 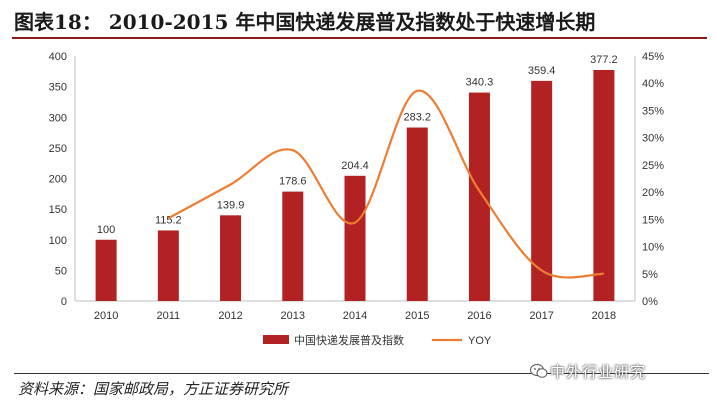 I want to click on source-note: 资料来源：国家邮政局，方正证券研究所, so click(x=153, y=389).